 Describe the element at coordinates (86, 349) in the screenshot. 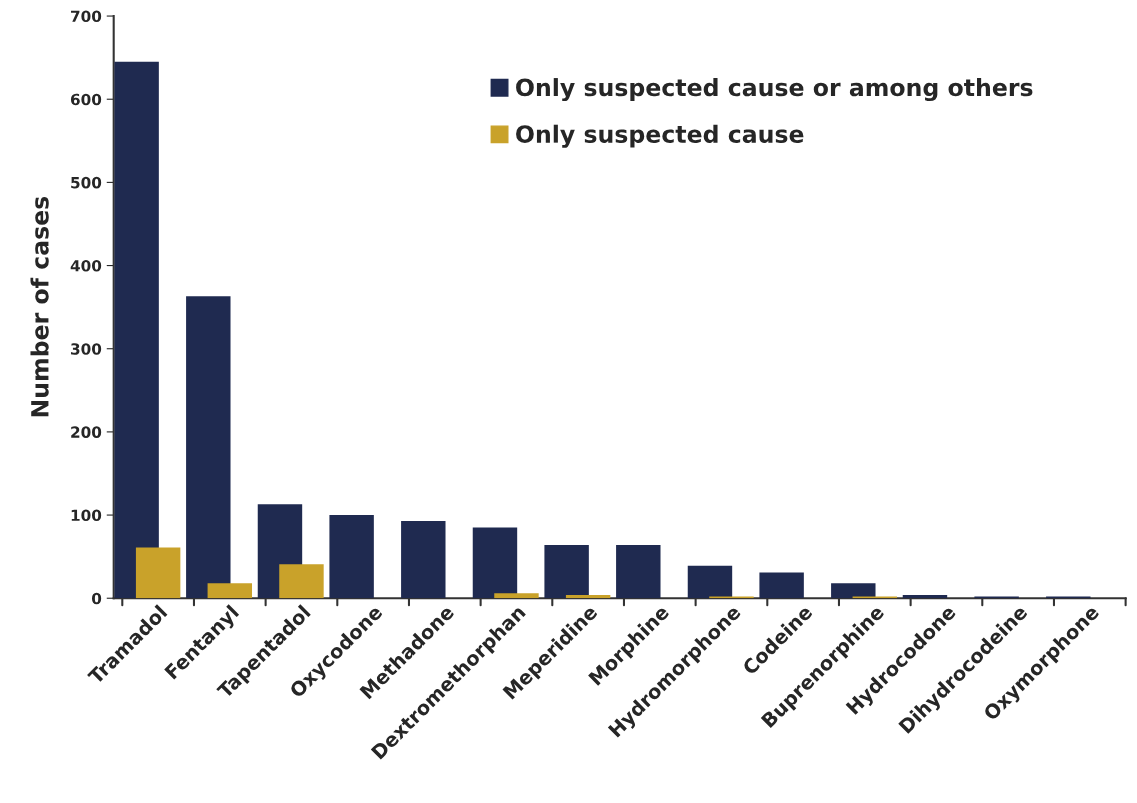

I see `y-tick-label: 300` at that location.